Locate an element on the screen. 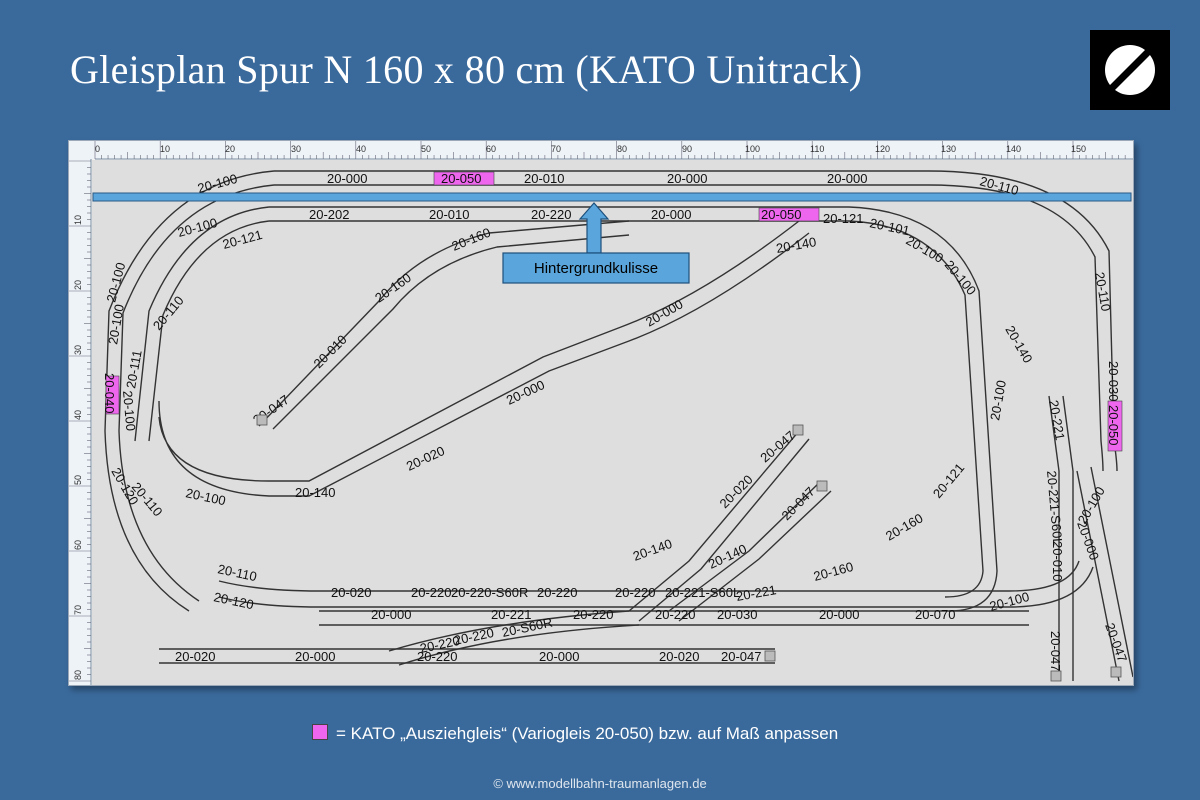  slashed-circle-logo-icon is located at coordinates (1130, 70).